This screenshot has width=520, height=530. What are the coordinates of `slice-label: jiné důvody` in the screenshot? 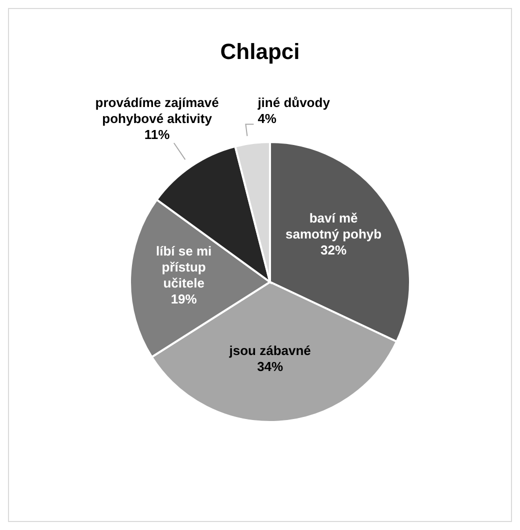 It's located at (293, 102).